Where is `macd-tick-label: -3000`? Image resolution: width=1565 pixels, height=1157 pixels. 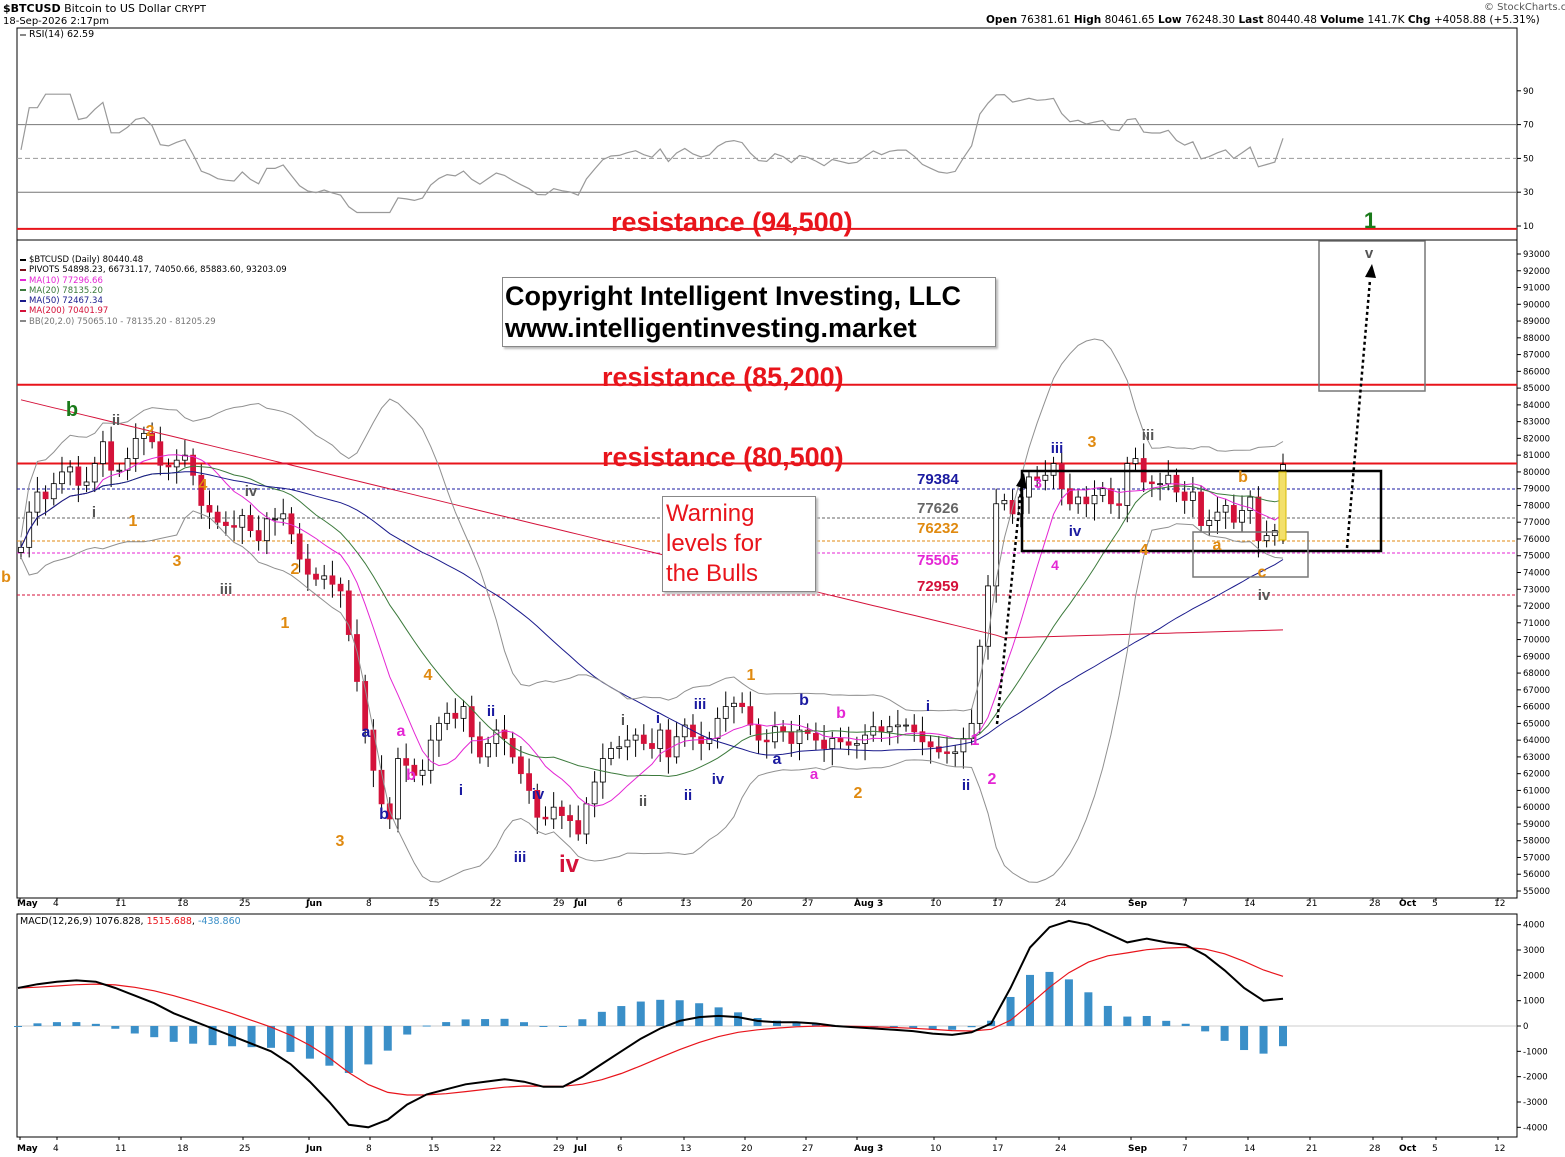 macd-tick-label: -3000 is located at coordinates (1535, 1103).